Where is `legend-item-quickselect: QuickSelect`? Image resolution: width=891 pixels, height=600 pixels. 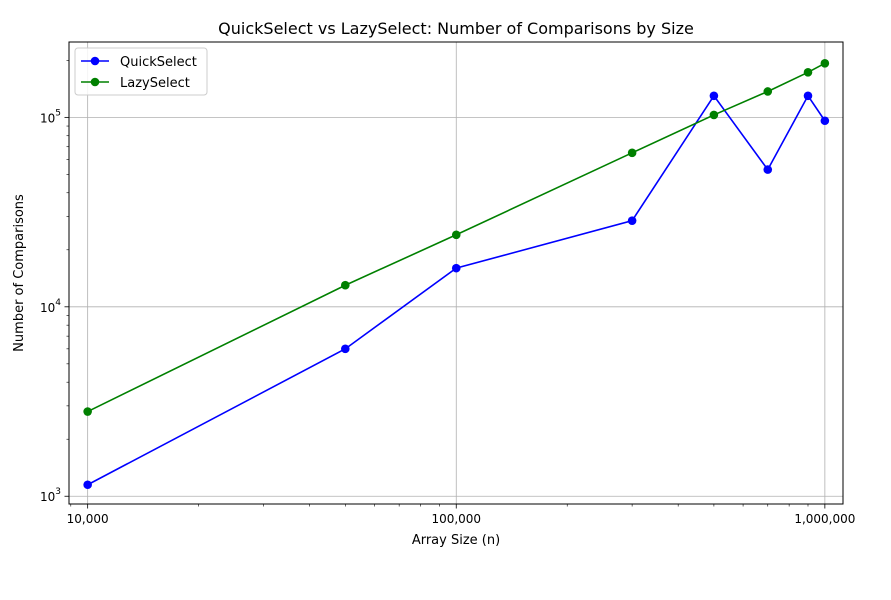 legend-item-quickselect: QuickSelect is located at coordinates (139, 62).